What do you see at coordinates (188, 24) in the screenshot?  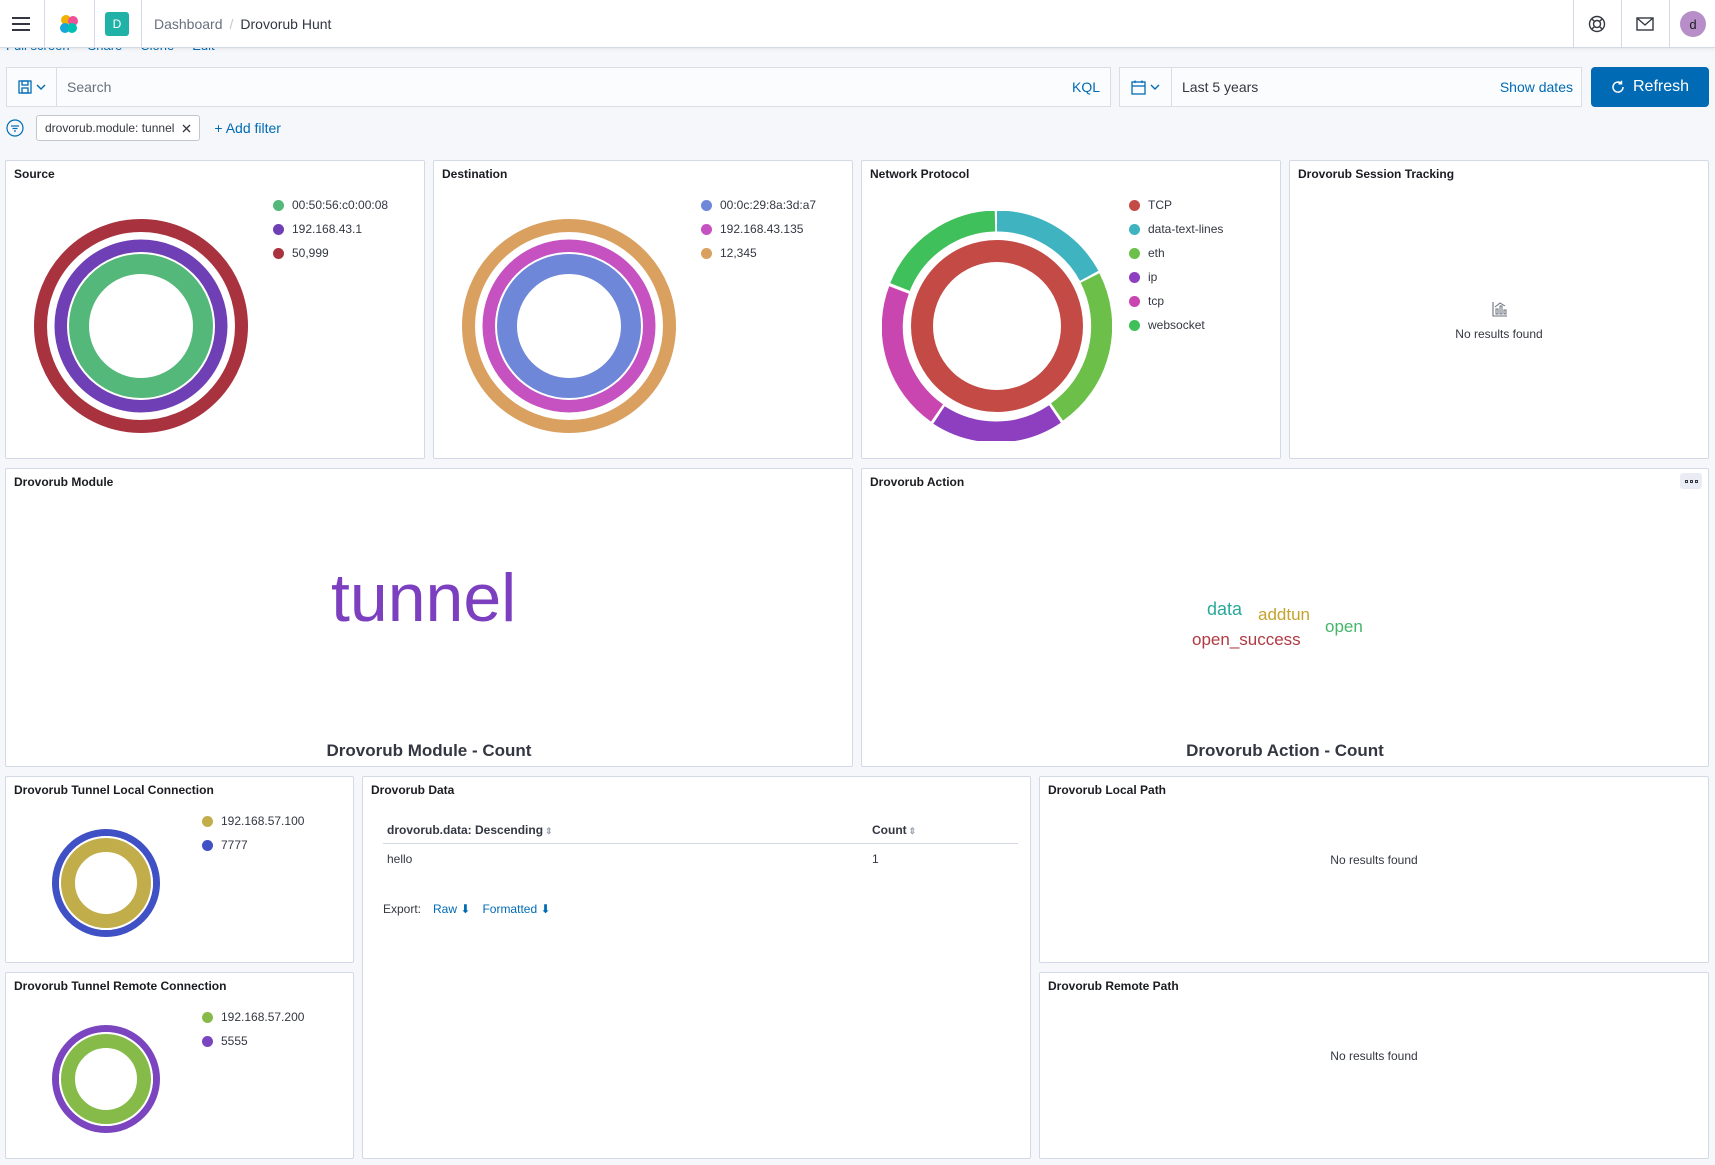 I see `breadcrumb-dashboard: Dashboard` at bounding box center [188, 24].